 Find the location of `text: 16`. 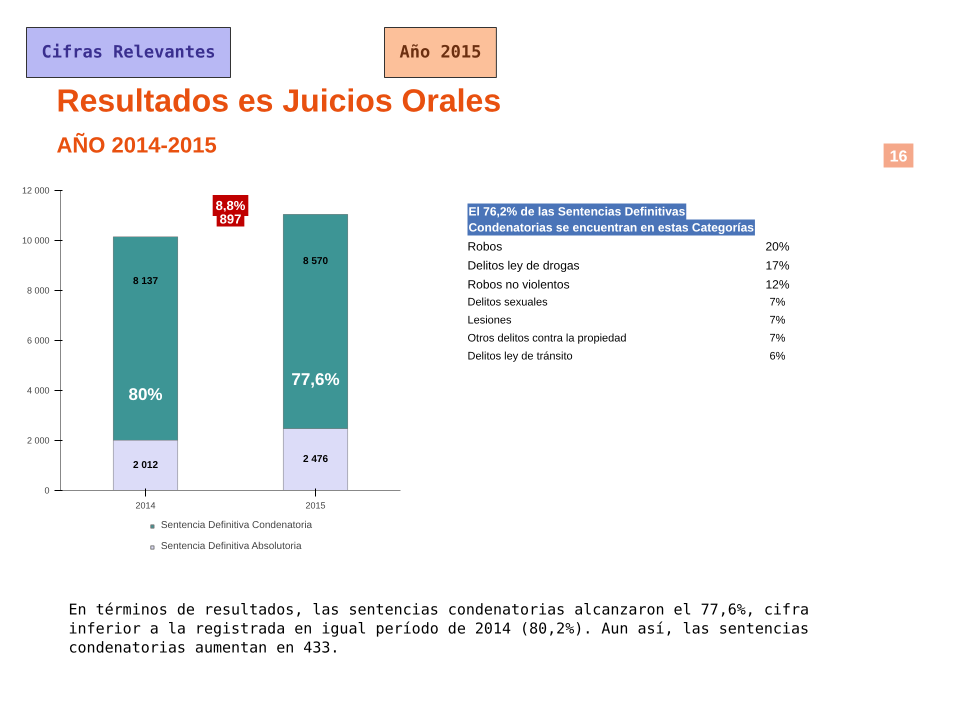

text: 16 is located at coordinates (899, 157).